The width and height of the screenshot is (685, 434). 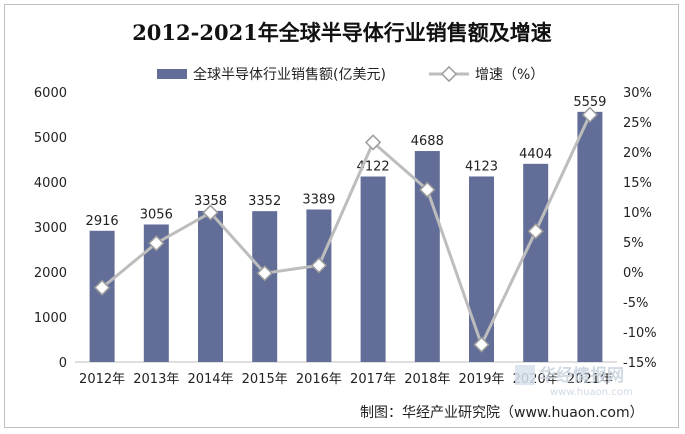 I want to click on x-axis-tick: 2016年, so click(x=319, y=379).